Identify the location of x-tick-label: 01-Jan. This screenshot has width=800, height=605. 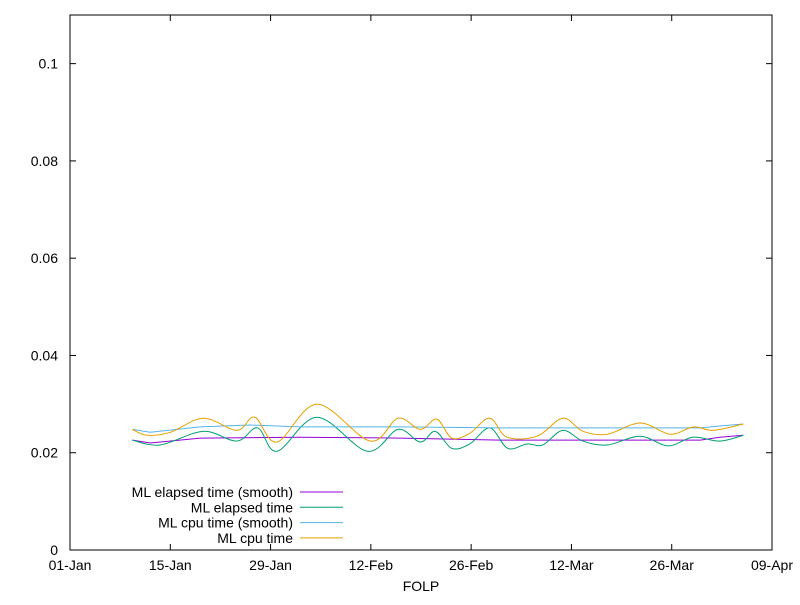
(70, 565).